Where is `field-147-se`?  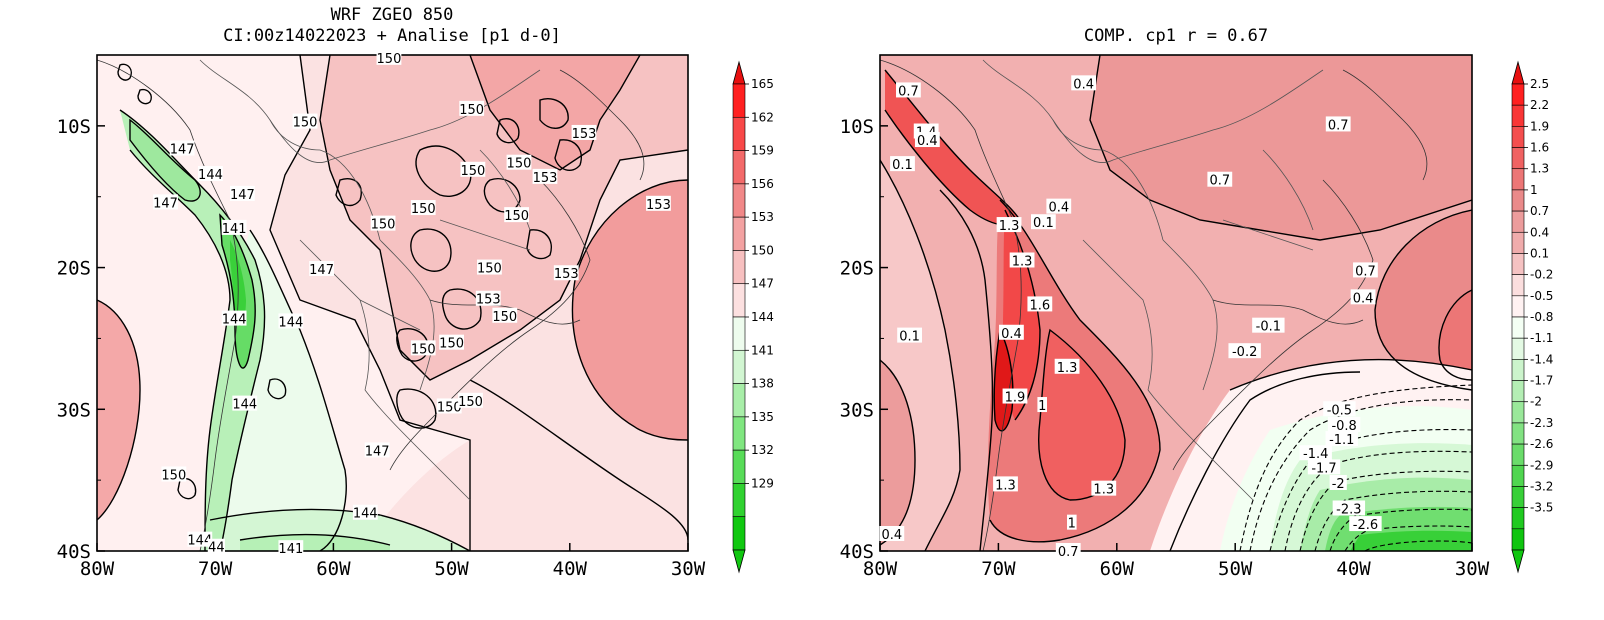 field-147-se is located at coordinates (524, 465).